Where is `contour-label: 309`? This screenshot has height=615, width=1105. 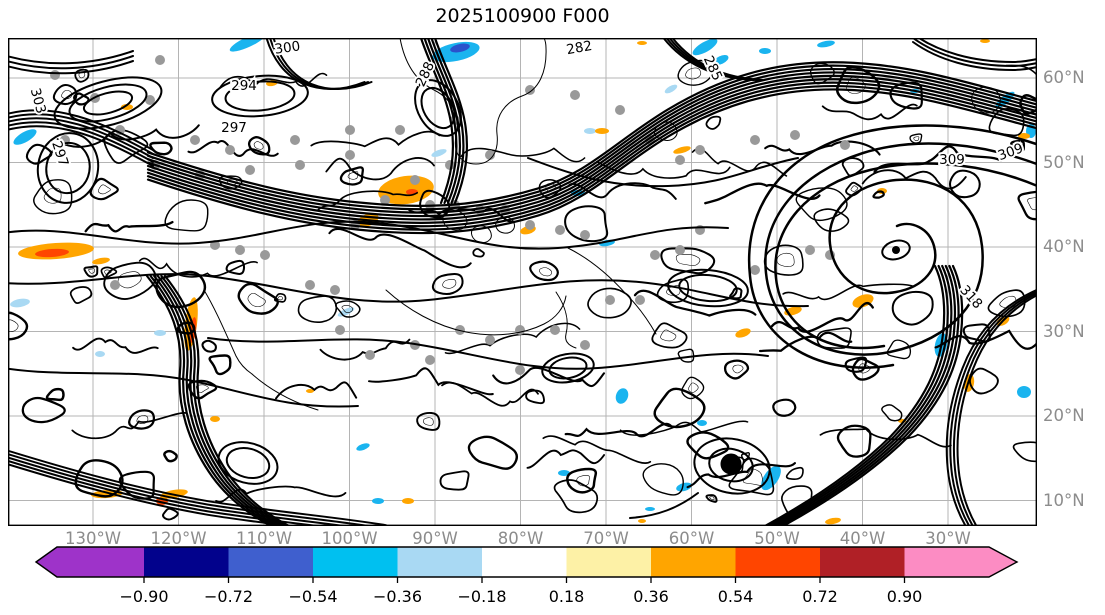
contour-label: 309 is located at coordinates (952, 160).